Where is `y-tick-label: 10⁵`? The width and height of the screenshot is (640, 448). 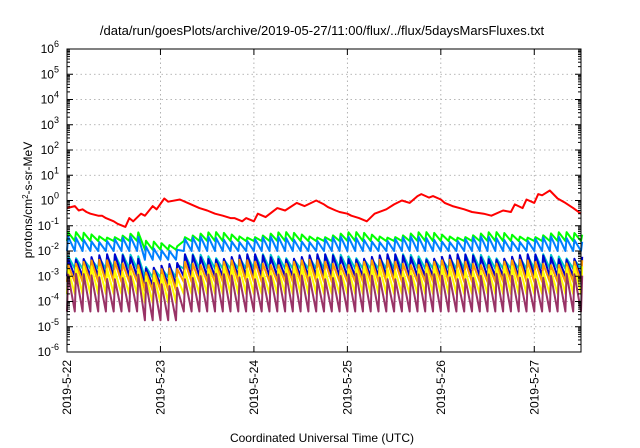 y-tick-label: 10⁵ is located at coordinates (50, 72).